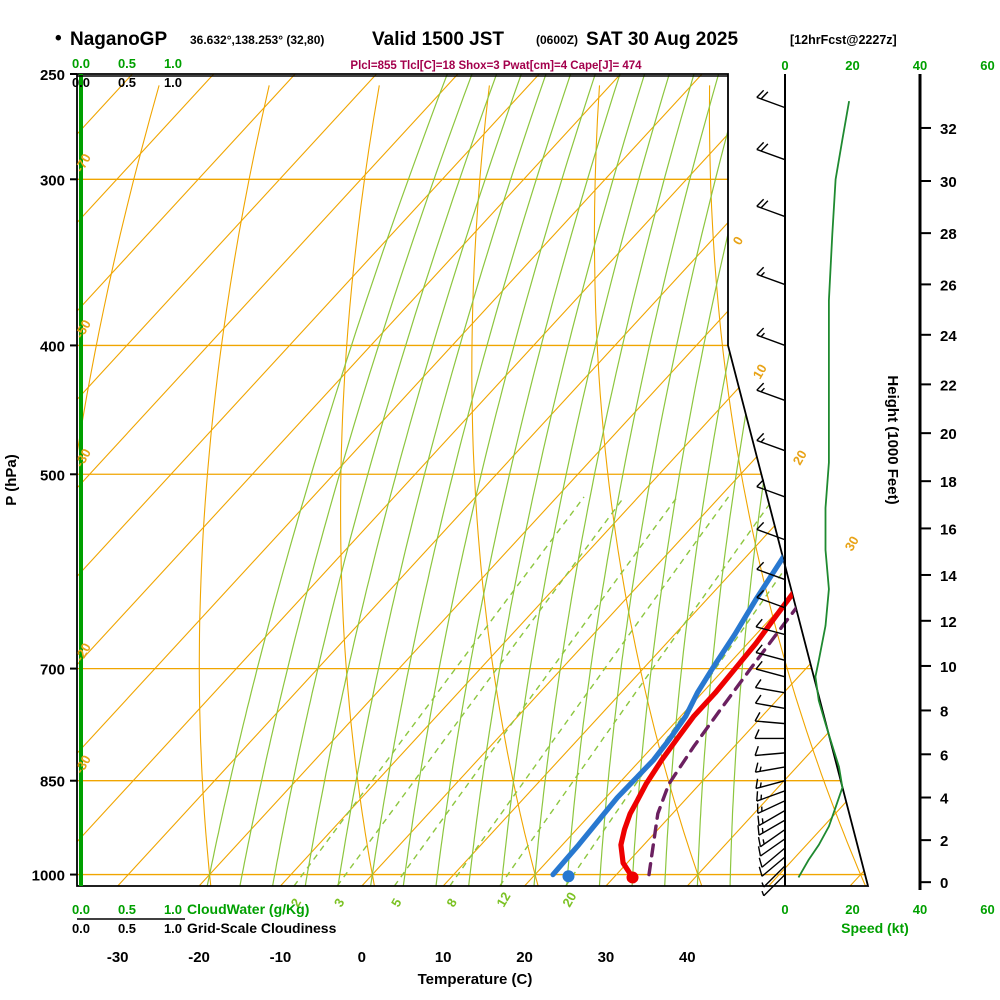 This screenshot has width=1000, height=1000. What do you see at coordinates (40, 476) in the screenshot?
I see `pressure-axis: 250 300 400 500 700 850 1000 P (hPa)` at bounding box center [40, 476].